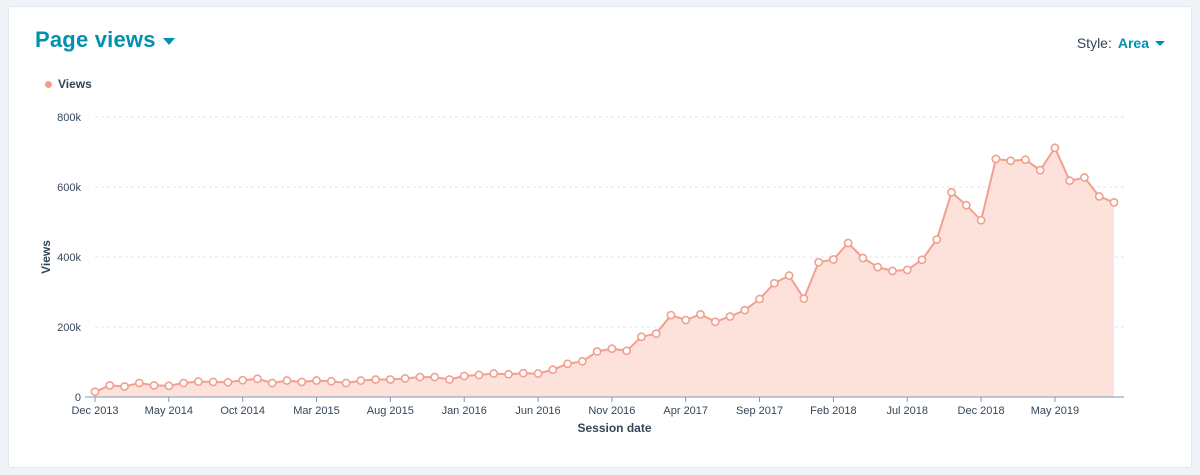 Image resolution: width=1200 pixels, height=475 pixels. What do you see at coordinates (833, 411) in the screenshot?
I see `x-tick-label: Feb 2018` at bounding box center [833, 411].